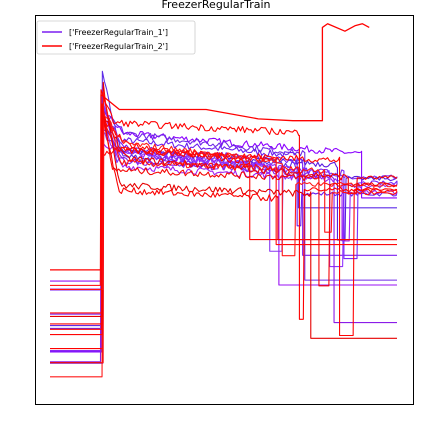 The image size is (432, 432). What do you see at coordinates (118, 46) in the screenshot?
I see `legend-label-train-2: ['FreezerRegularTrain_2']` at bounding box center [118, 46].